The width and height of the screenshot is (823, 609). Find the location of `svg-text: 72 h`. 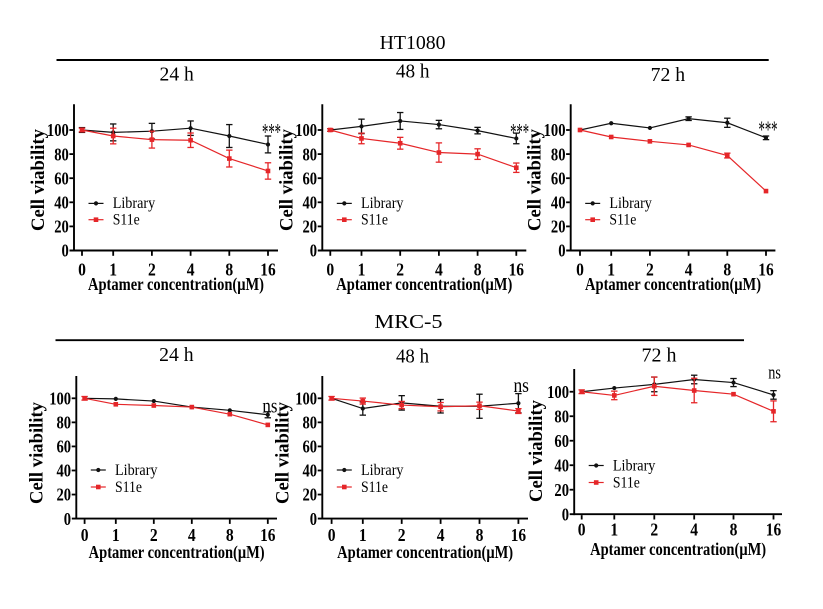

svg-text: 72 h is located at coordinates (659, 356).